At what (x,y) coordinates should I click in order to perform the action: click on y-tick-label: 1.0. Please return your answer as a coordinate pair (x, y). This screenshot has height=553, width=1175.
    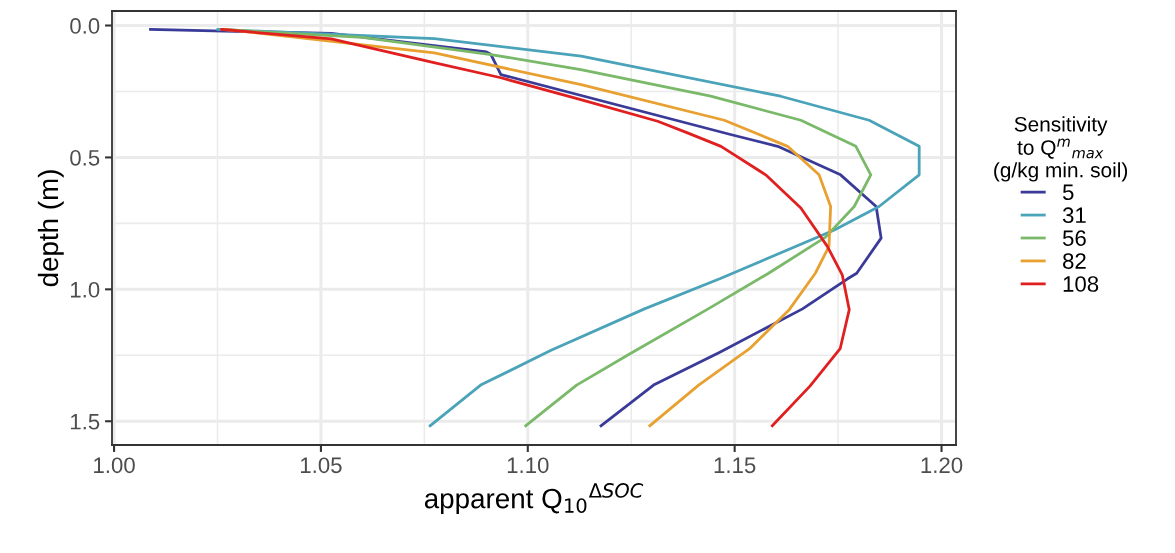
    Looking at the image, I should click on (85, 289).